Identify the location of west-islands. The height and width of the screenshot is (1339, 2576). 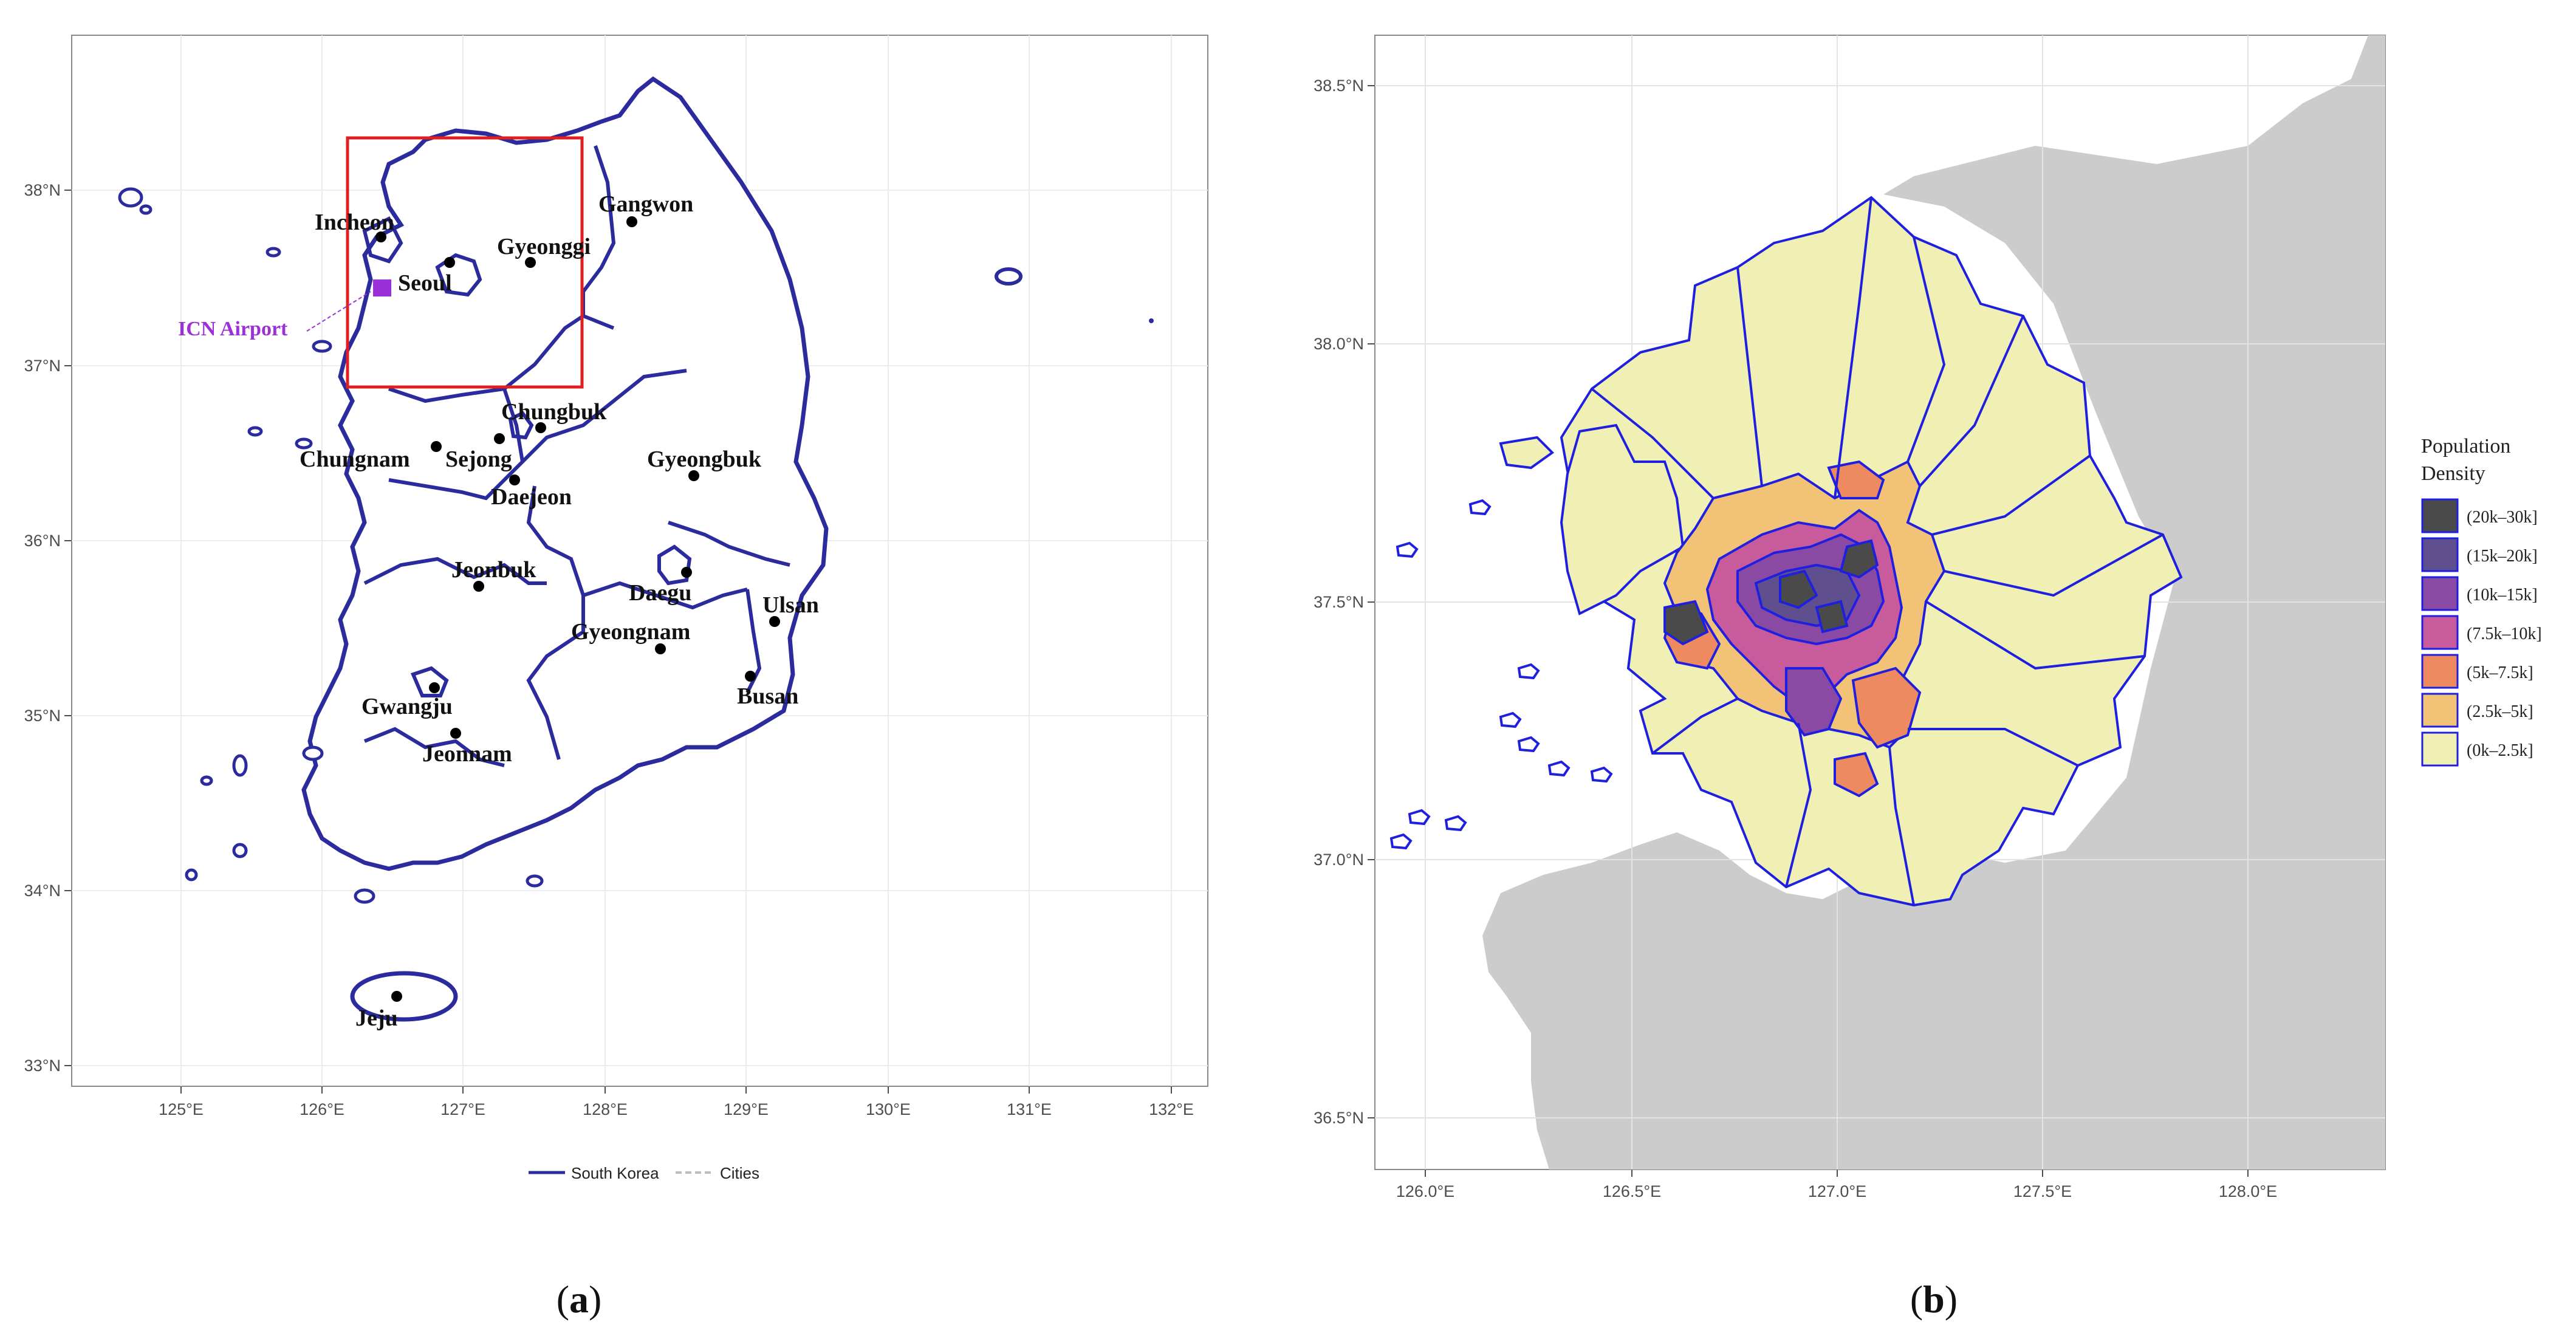
(331, 545).